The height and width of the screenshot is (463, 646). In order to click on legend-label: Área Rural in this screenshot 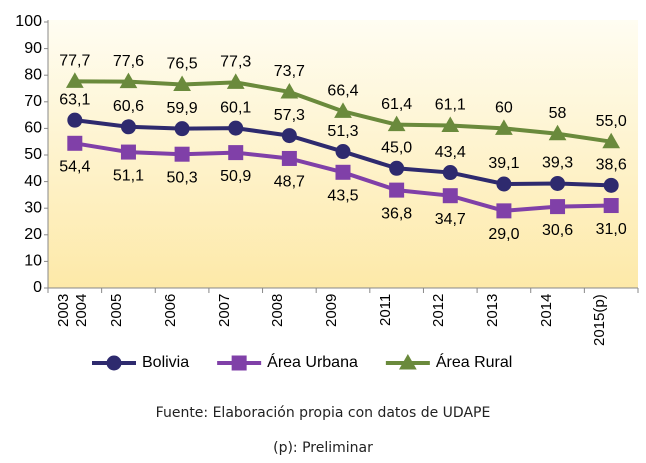, I will do `click(474, 361)`.